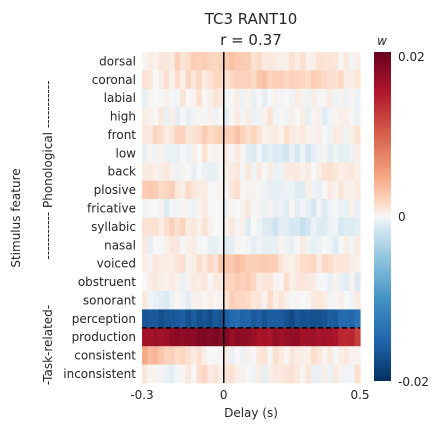 The image size is (432, 432). I want to click on row-label: obstruent, so click(107, 282).